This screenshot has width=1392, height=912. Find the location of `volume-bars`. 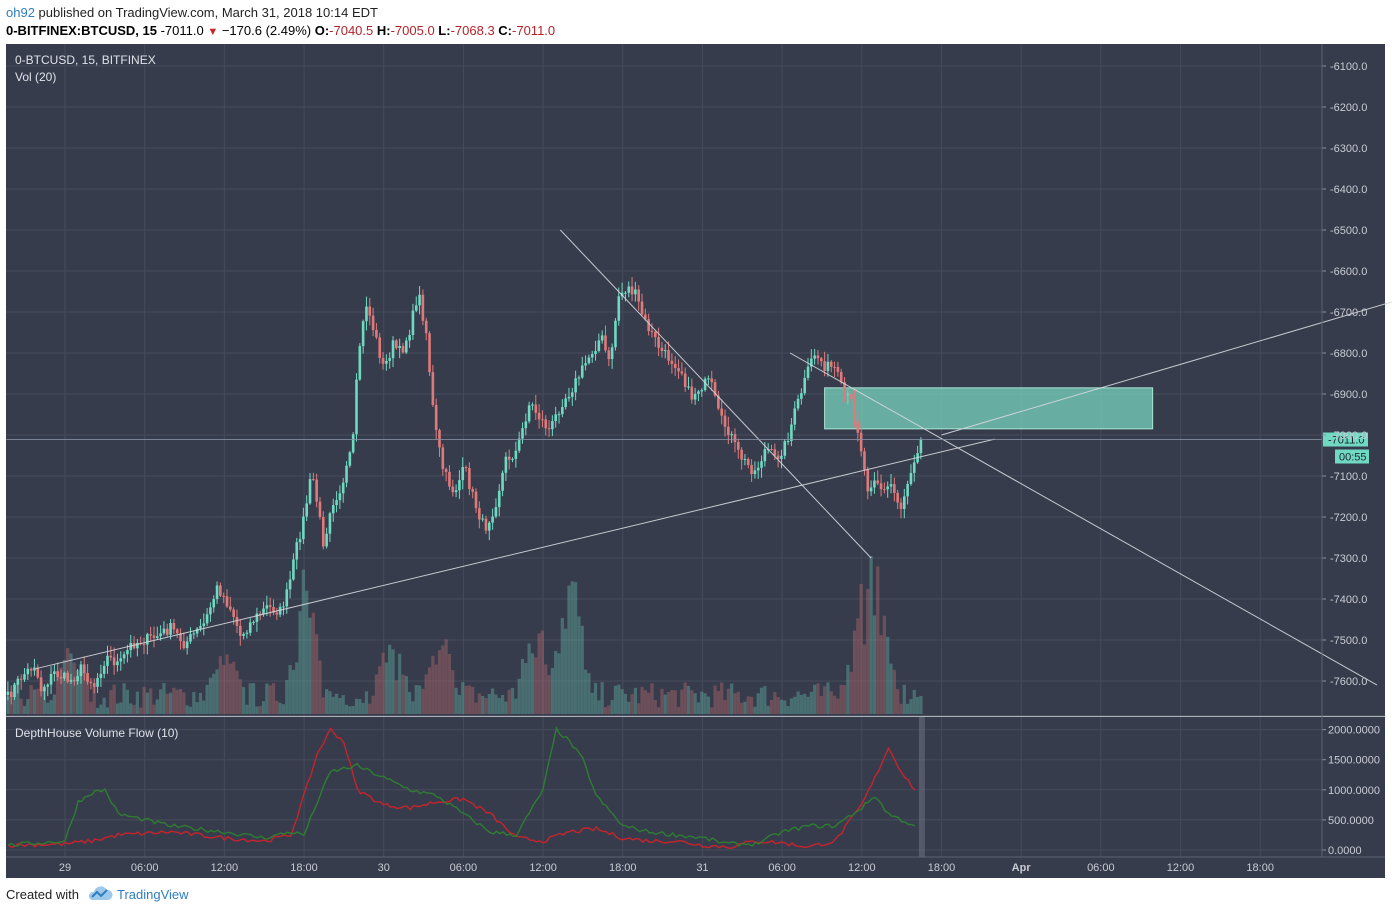

volume-bars is located at coordinates (464, 635).